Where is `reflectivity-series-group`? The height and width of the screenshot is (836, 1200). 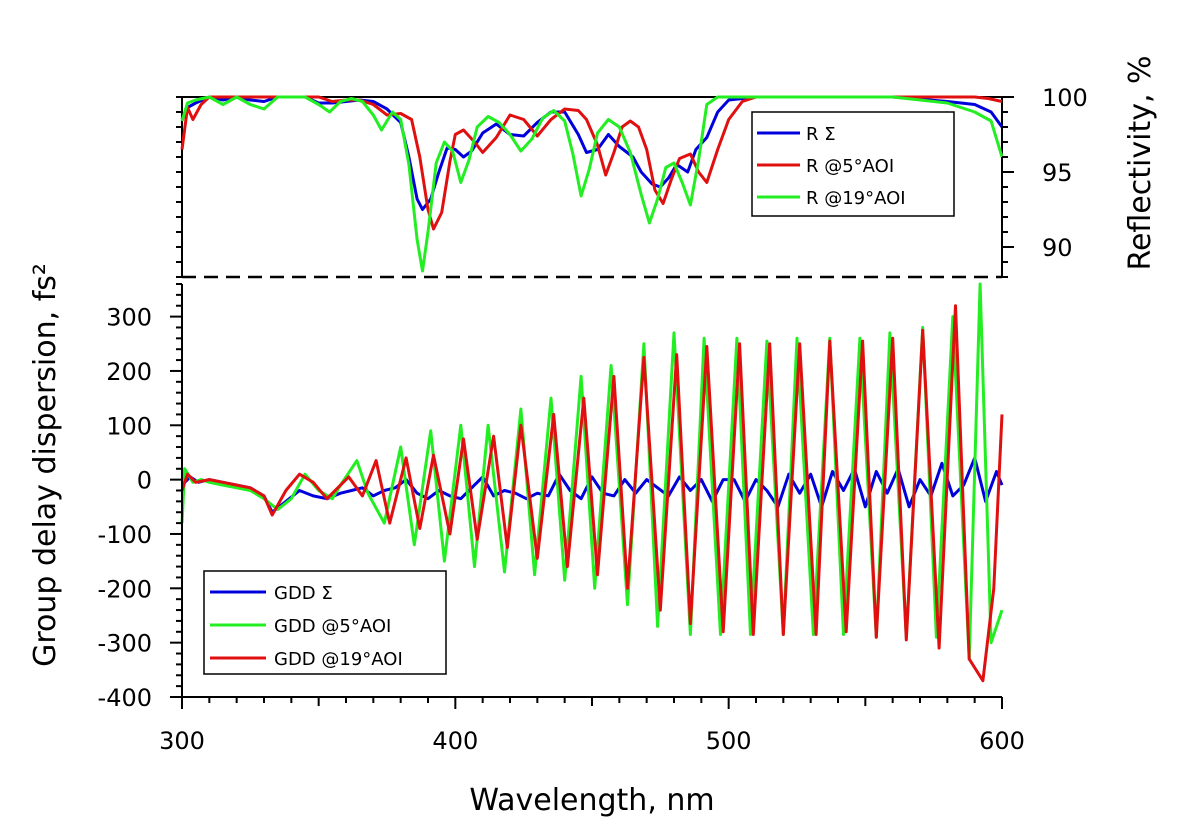
reflectivity-series-group is located at coordinates (592, 184).